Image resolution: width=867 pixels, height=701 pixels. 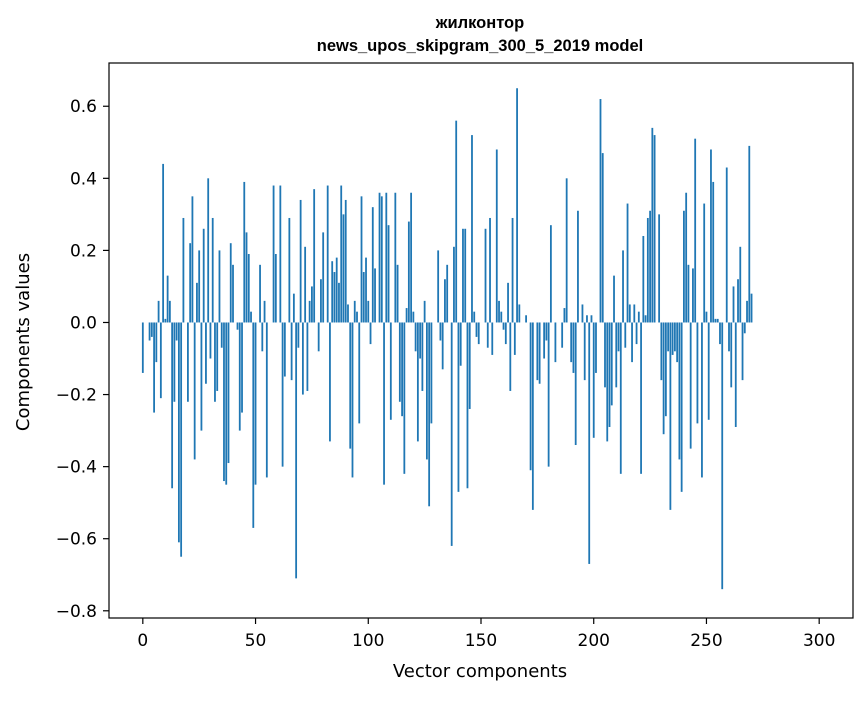 What do you see at coordinates (82, 359) in the screenshot?
I see `y-axis-ticks: −0.8−0.6−0.4−0.20.00.20.40.6` at bounding box center [82, 359].